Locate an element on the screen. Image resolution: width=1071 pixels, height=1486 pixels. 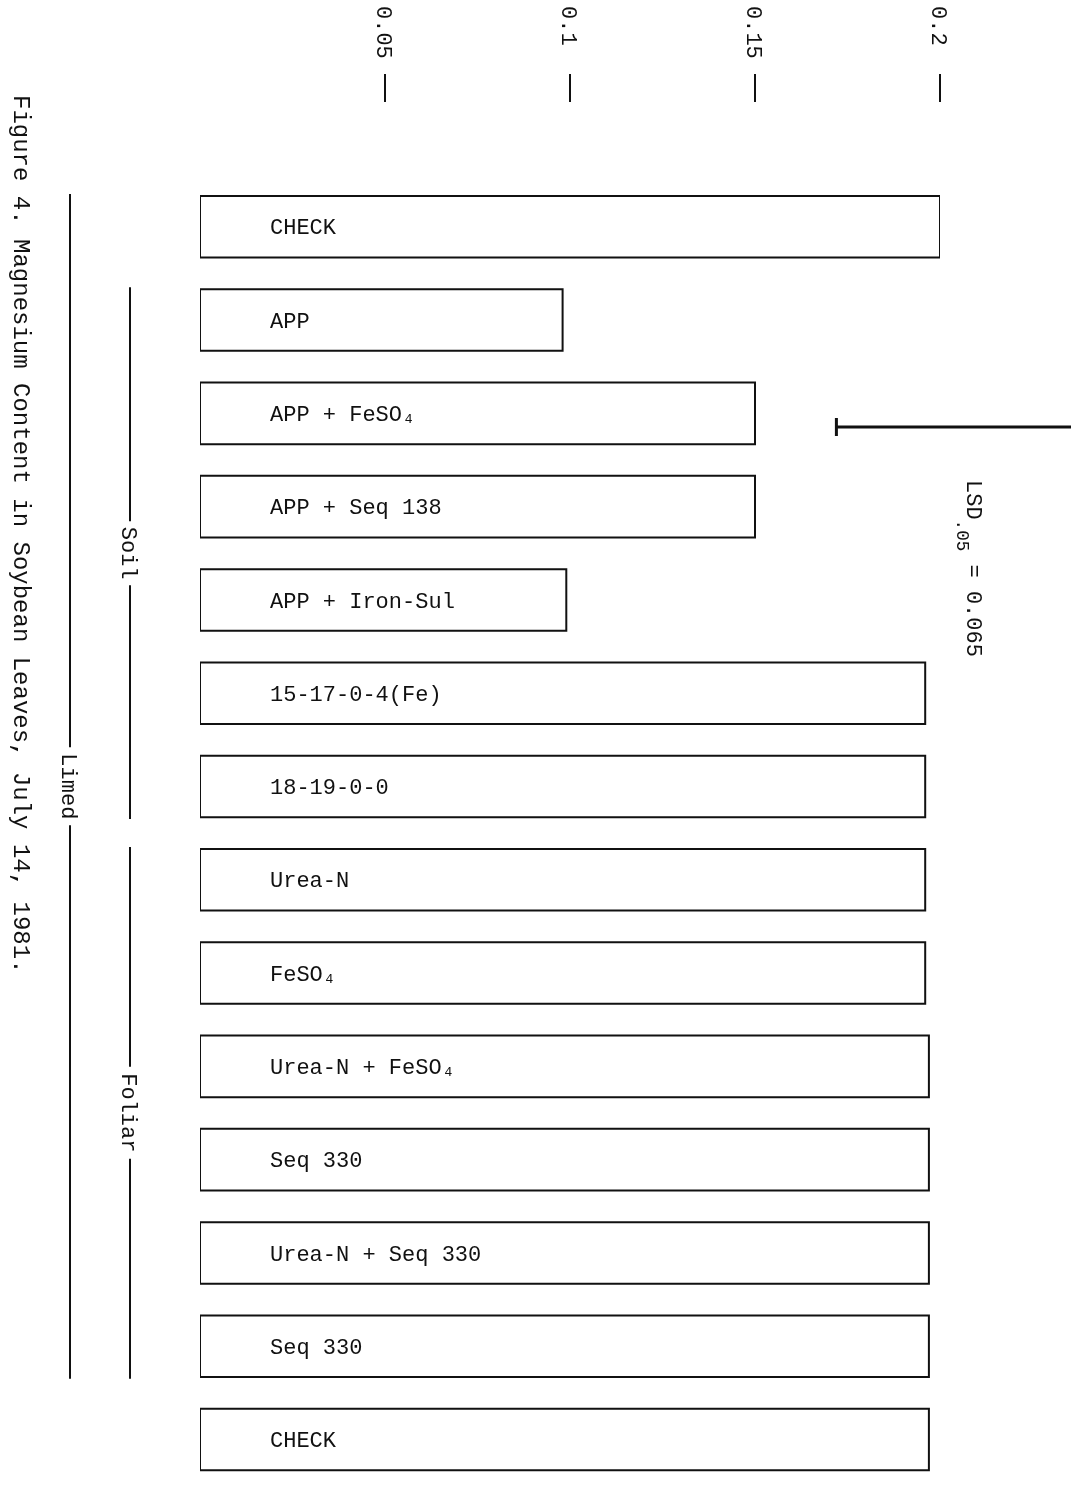
y-tick-label: 15-17-0-4(Fe) is located at coordinates (356, 695).